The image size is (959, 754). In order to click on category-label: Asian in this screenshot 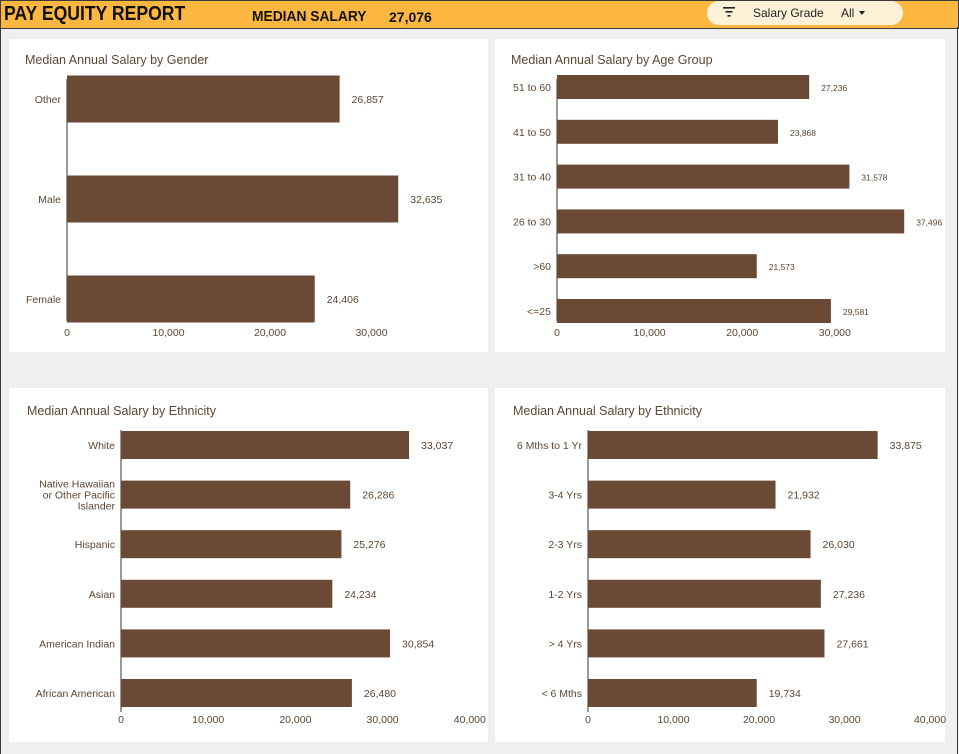, I will do `click(102, 595)`.